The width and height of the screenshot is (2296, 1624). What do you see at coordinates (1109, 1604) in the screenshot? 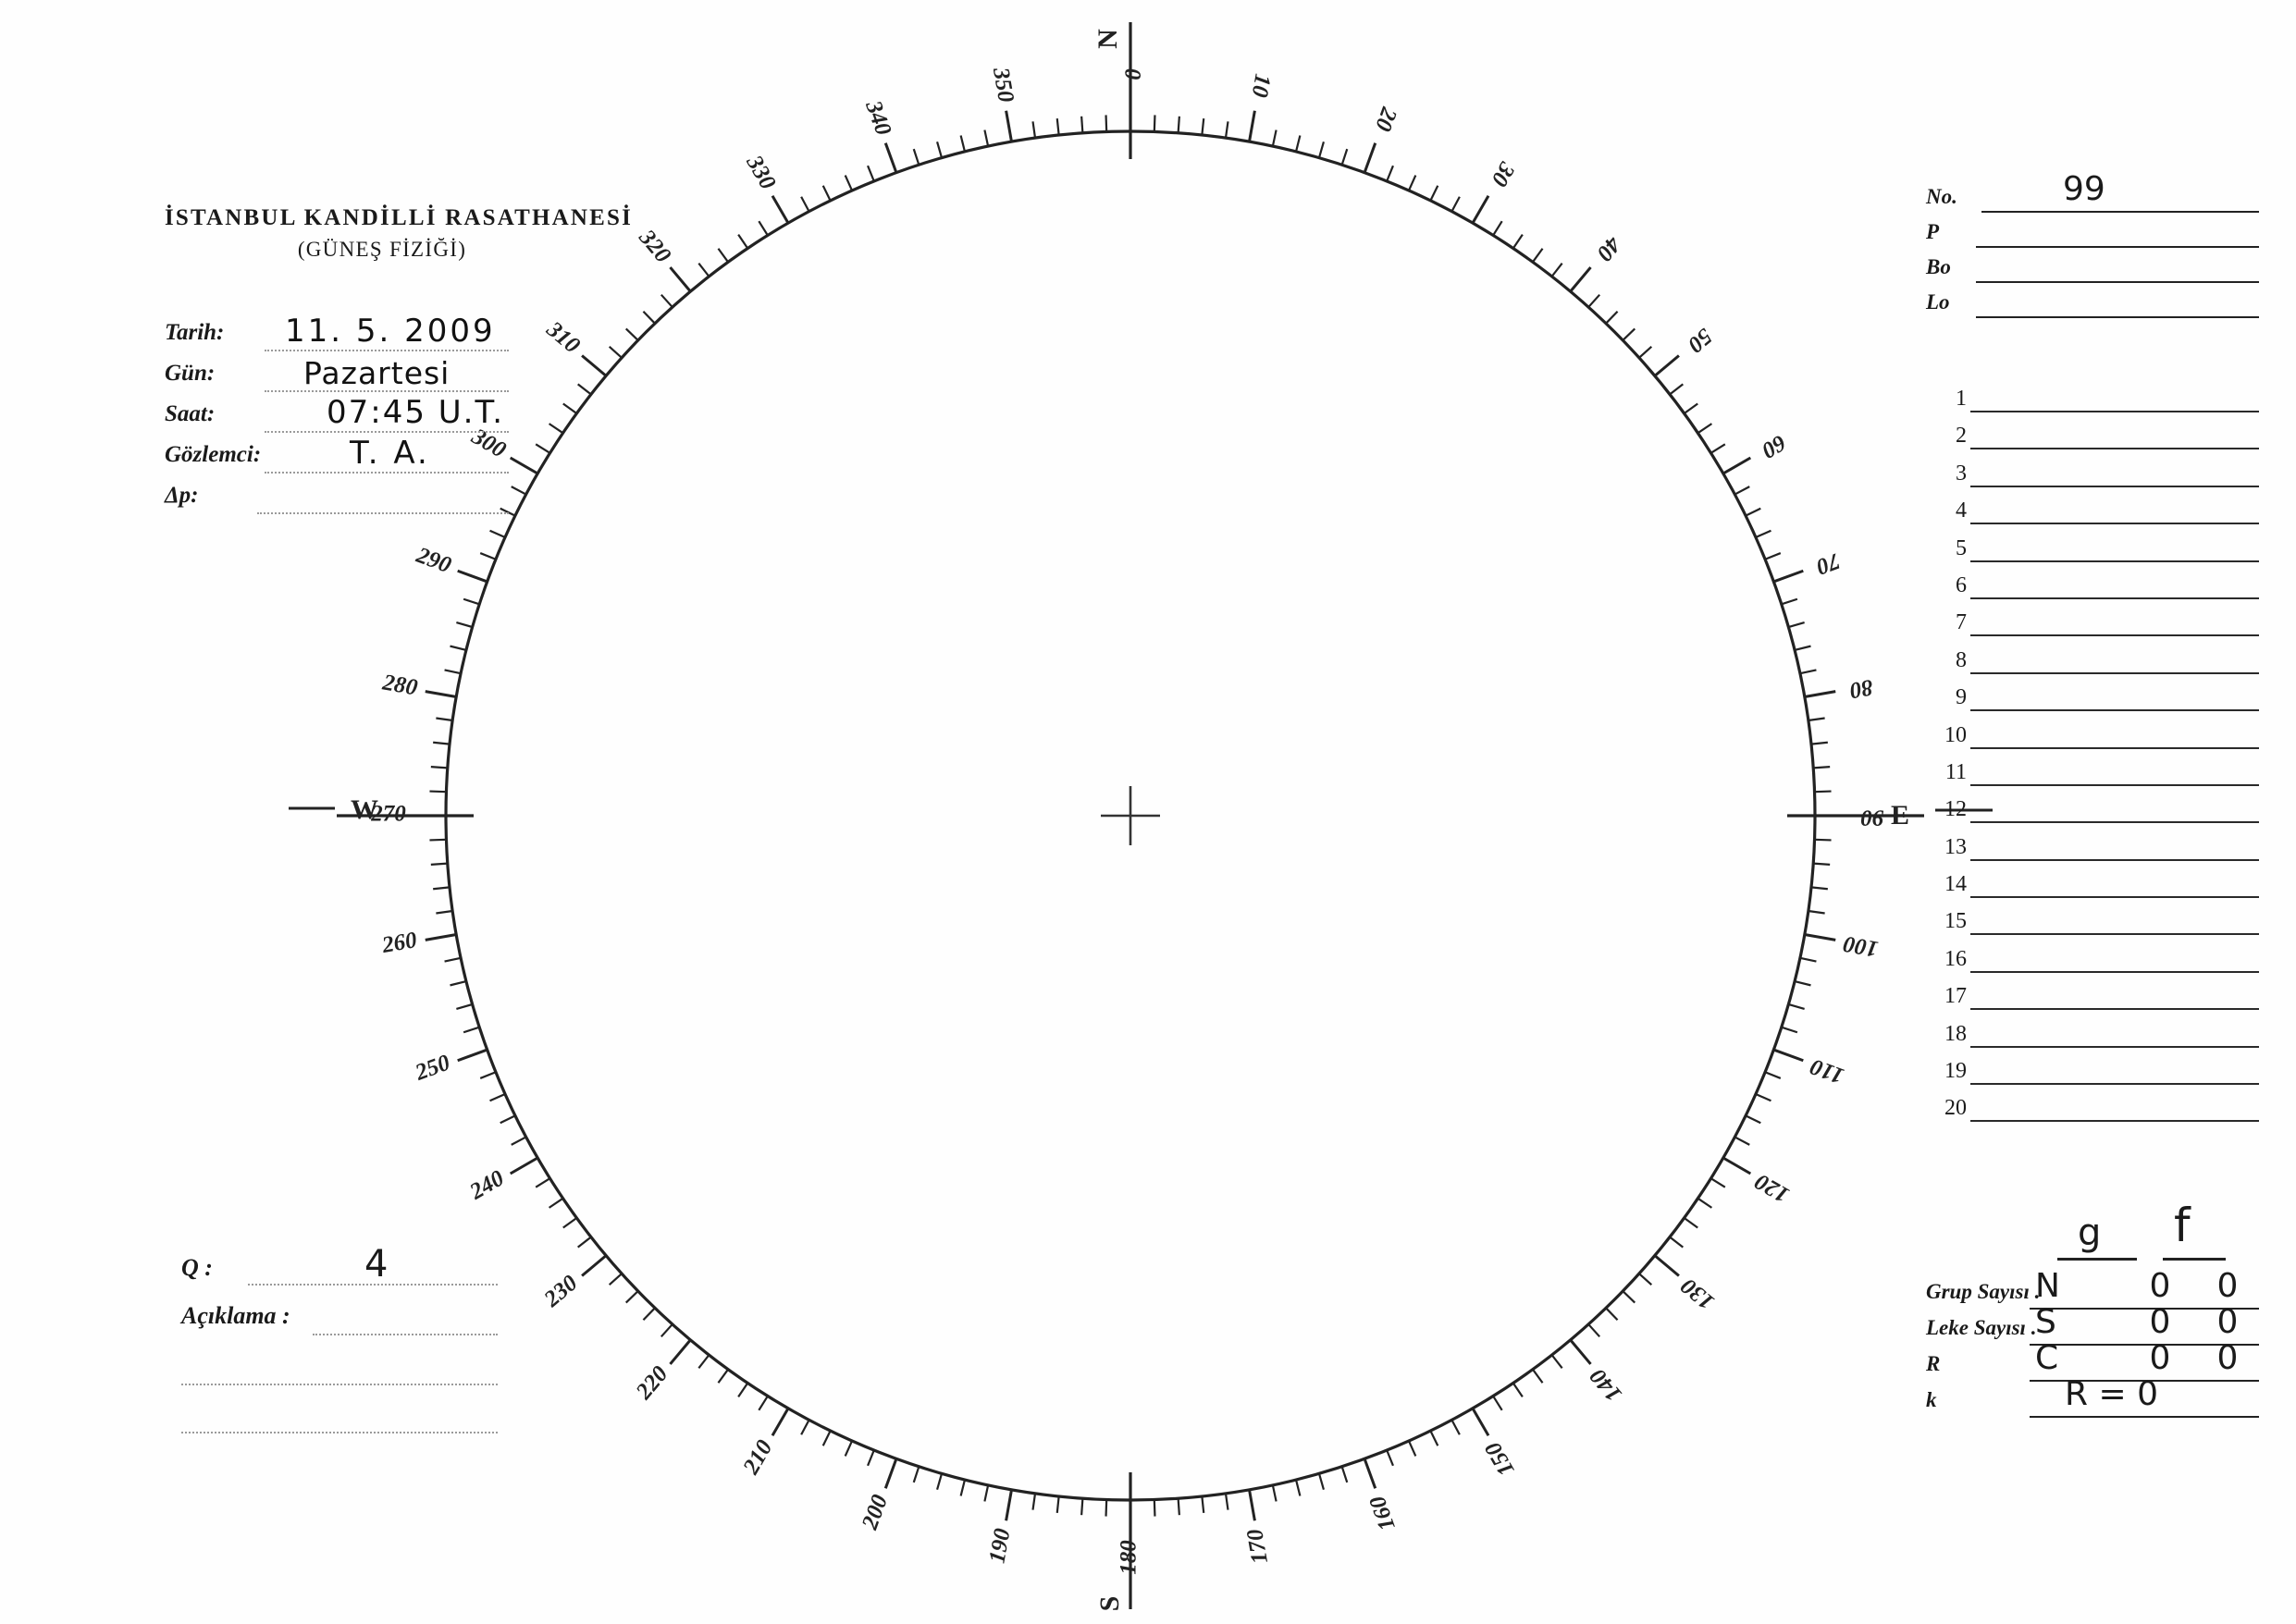
I see `cardinal-label-s: S` at bounding box center [1109, 1604].